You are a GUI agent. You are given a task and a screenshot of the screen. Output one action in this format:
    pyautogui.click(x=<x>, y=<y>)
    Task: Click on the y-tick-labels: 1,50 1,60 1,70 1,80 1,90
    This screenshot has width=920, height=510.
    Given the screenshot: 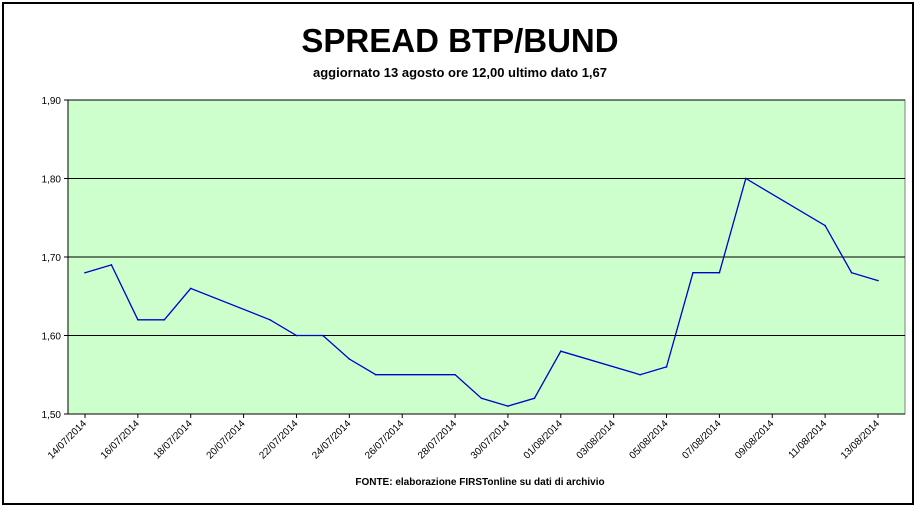 What is the action you would take?
    pyautogui.click(x=52, y=258)
    